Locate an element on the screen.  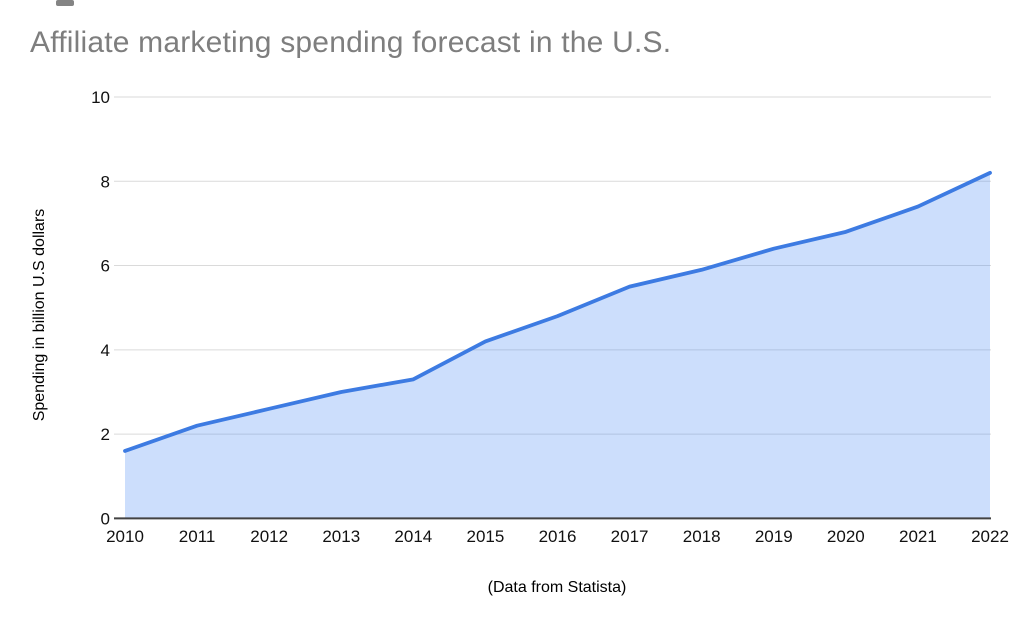
x-tick-label: 2010 is located at coordinates (125, 536).